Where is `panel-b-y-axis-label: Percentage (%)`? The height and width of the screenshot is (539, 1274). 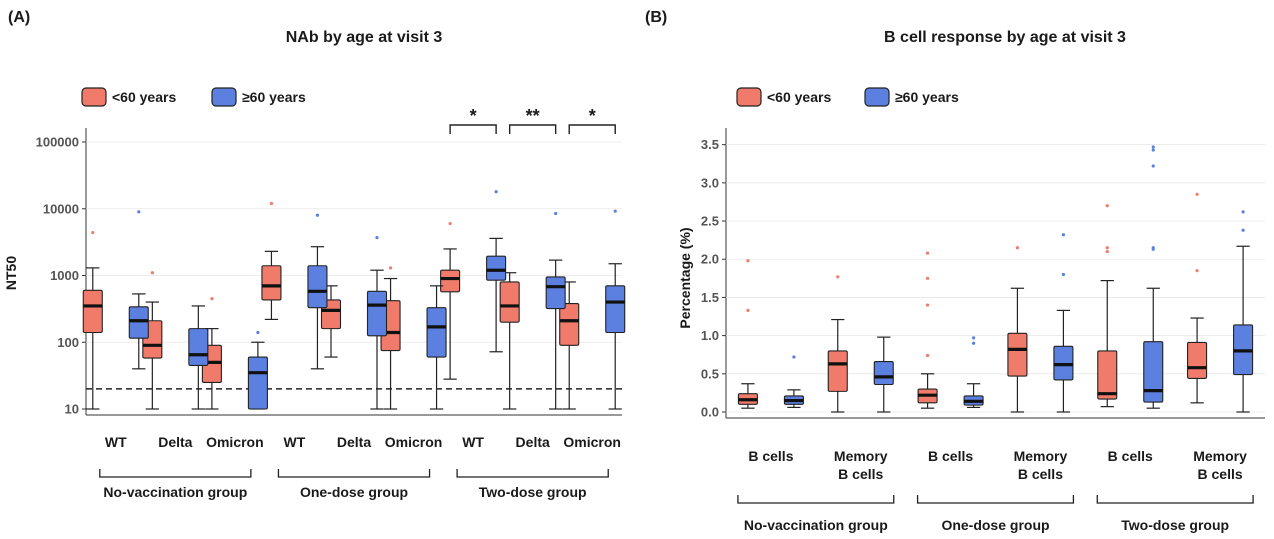 panel-b-y-axis-label: Percentage (%) is located at coordinates (685, 277).